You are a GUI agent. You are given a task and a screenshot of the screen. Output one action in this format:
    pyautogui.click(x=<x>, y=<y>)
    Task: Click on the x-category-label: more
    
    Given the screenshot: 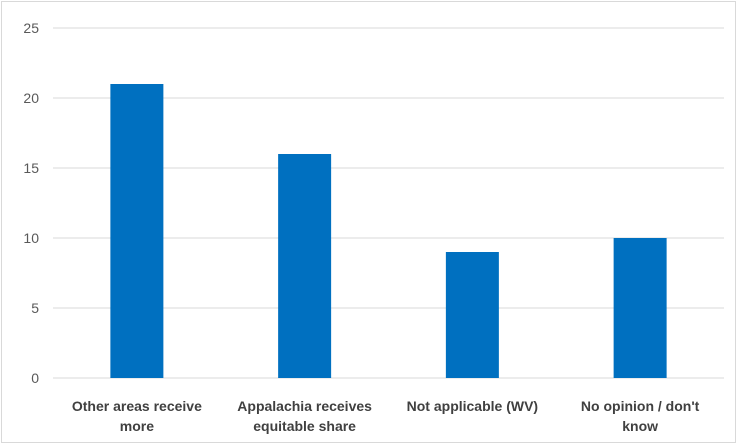 What is the action you would take?
    pyautogui.click(x=137, y=426)
    